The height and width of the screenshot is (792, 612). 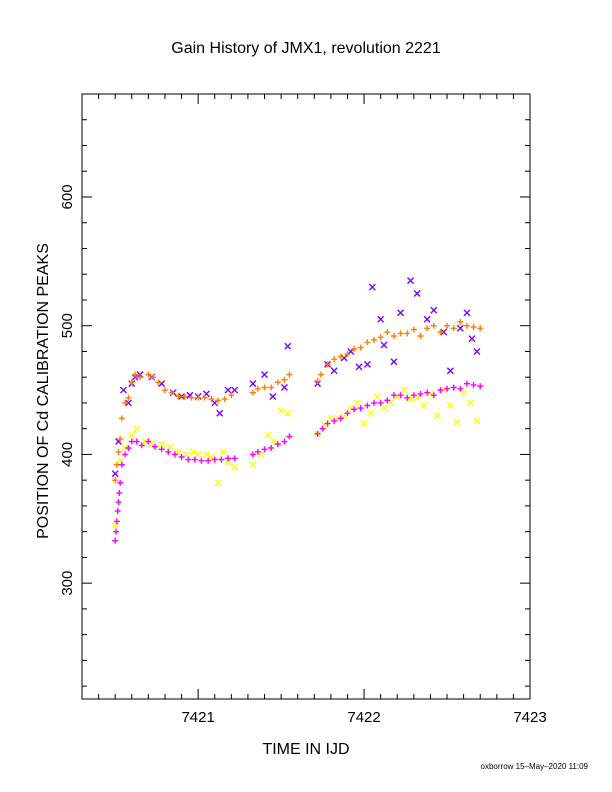 I want to click on x-tick-label: 7422, so click(x=363, y=717).